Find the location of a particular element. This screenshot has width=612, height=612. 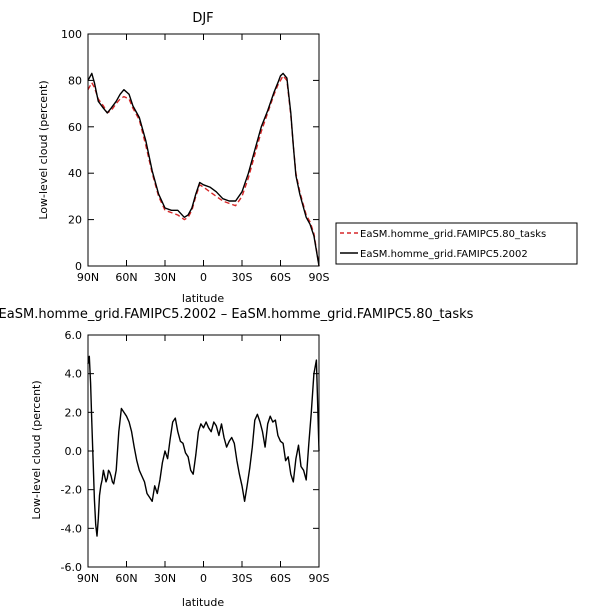

top-ytick-label: 40 is located at coordinates (75, 173).